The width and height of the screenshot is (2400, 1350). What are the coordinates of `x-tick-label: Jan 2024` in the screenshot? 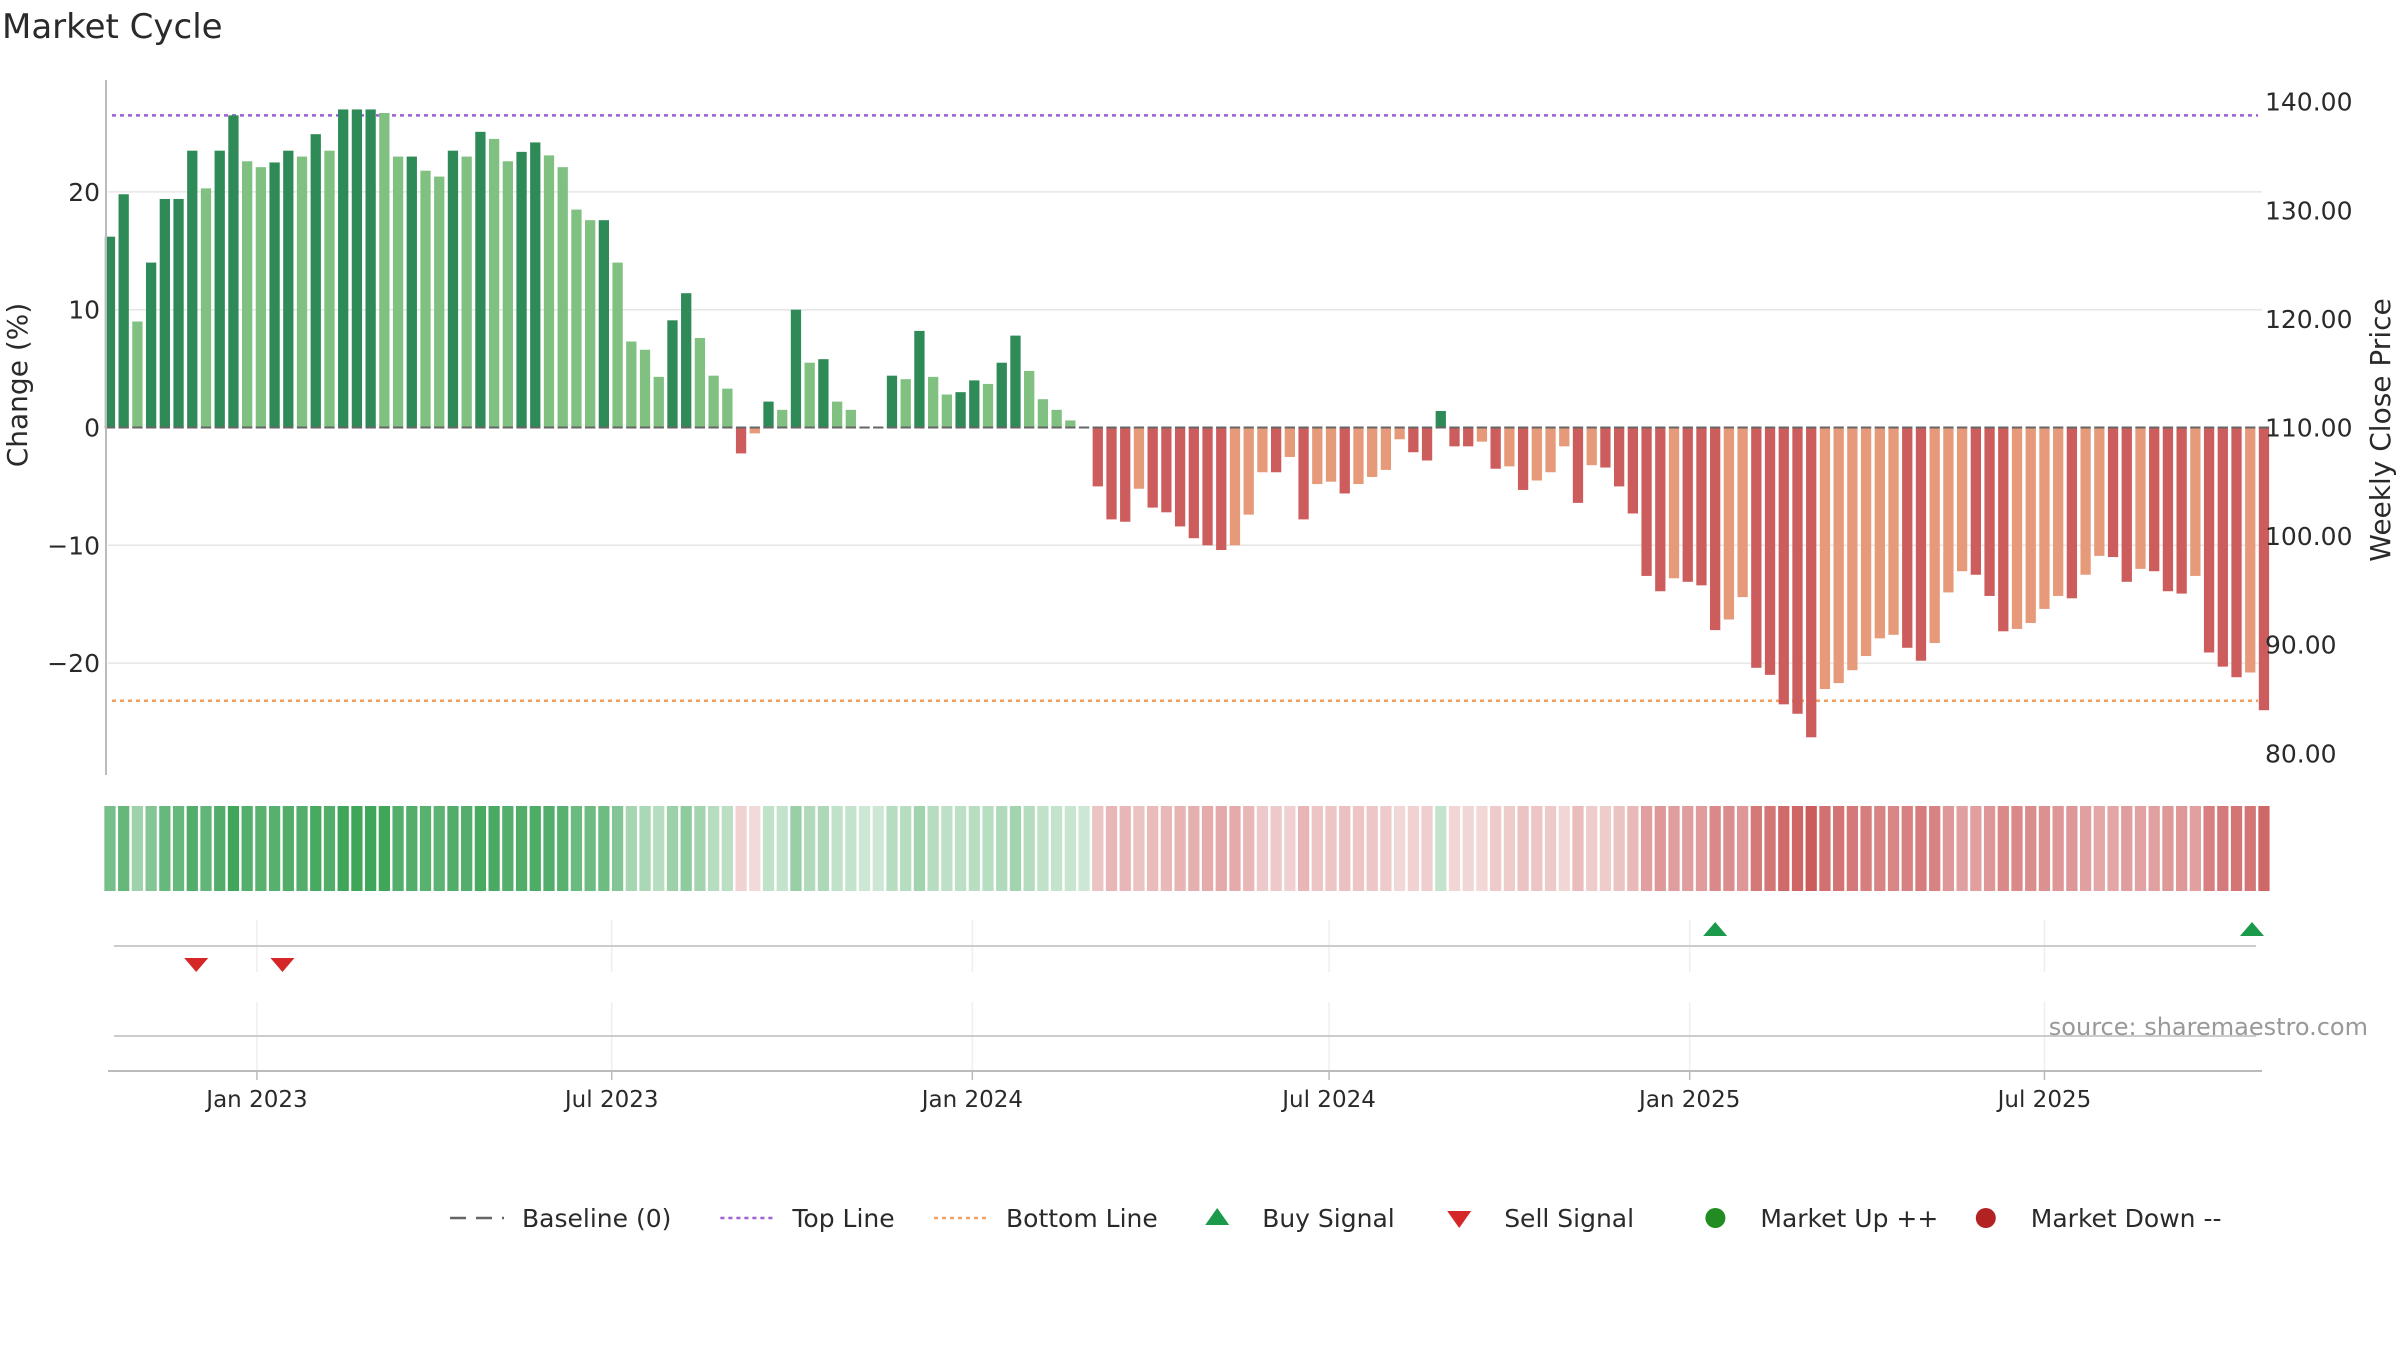 It's located at (971, 1100).